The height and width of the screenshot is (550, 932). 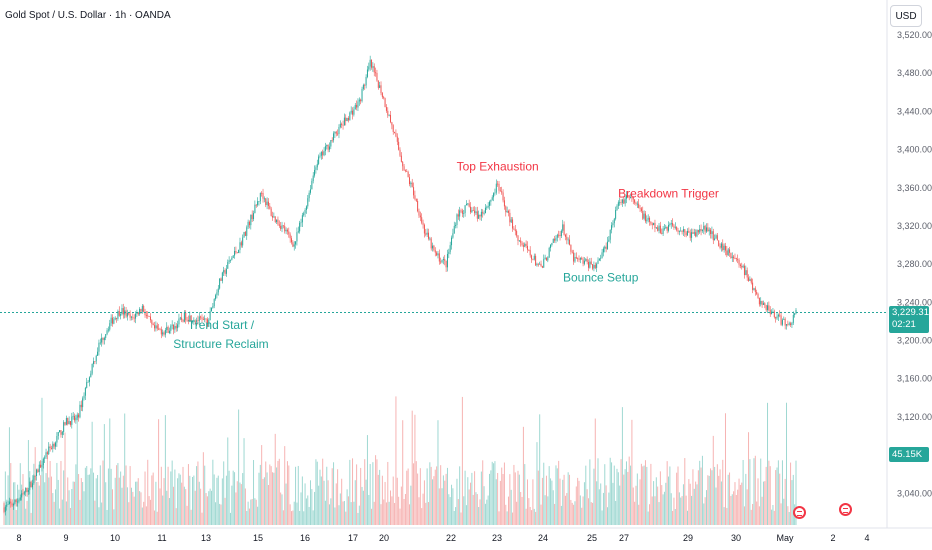 I want to click on currency-button: USD, so click(x=906, y=16).